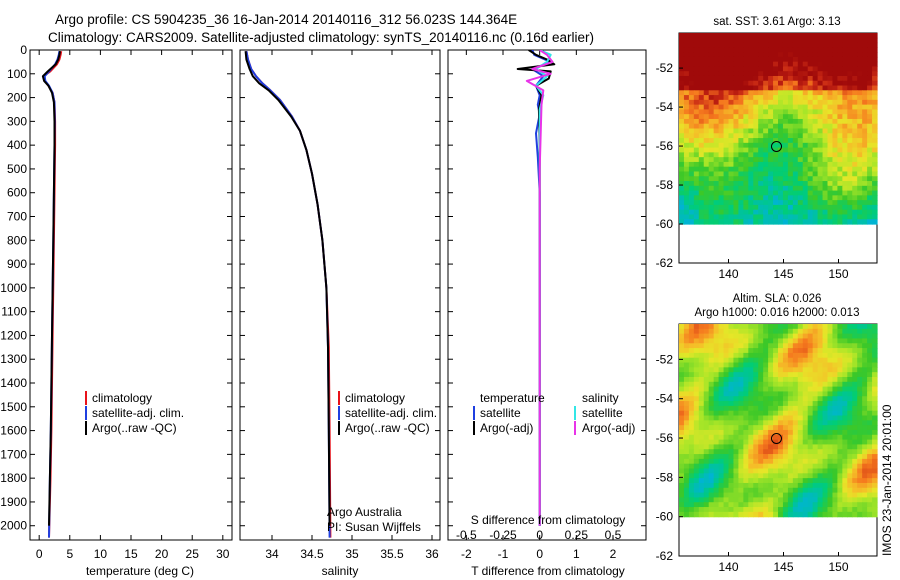  Describe the element at coordinates (17, 98) in the screenshot. I see `y-tick-label: 200` at that location.